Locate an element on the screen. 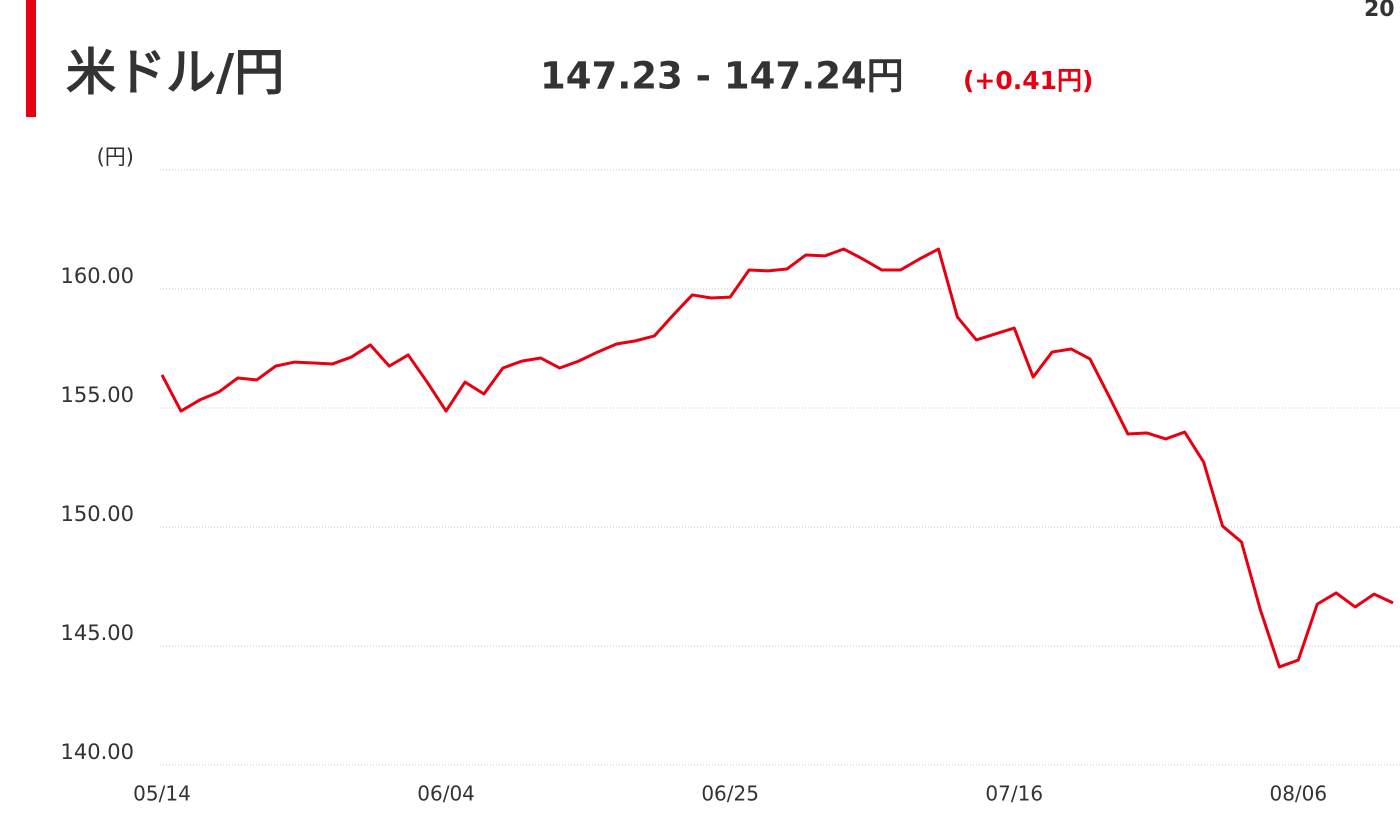 The width and height of the screenshot is (1400, 832). price-change: (+0.41円) is located at coordinates (1028, 80).